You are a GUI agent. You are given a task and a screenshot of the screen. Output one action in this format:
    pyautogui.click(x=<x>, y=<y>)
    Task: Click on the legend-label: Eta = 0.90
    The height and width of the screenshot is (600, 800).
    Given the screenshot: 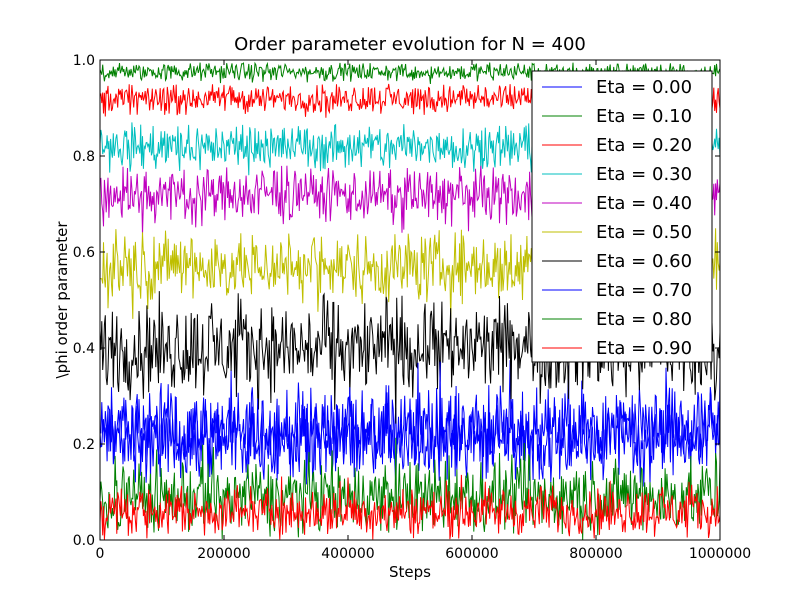 What is the action you would take?
    pyautogui.click(x=644, y=348)
    